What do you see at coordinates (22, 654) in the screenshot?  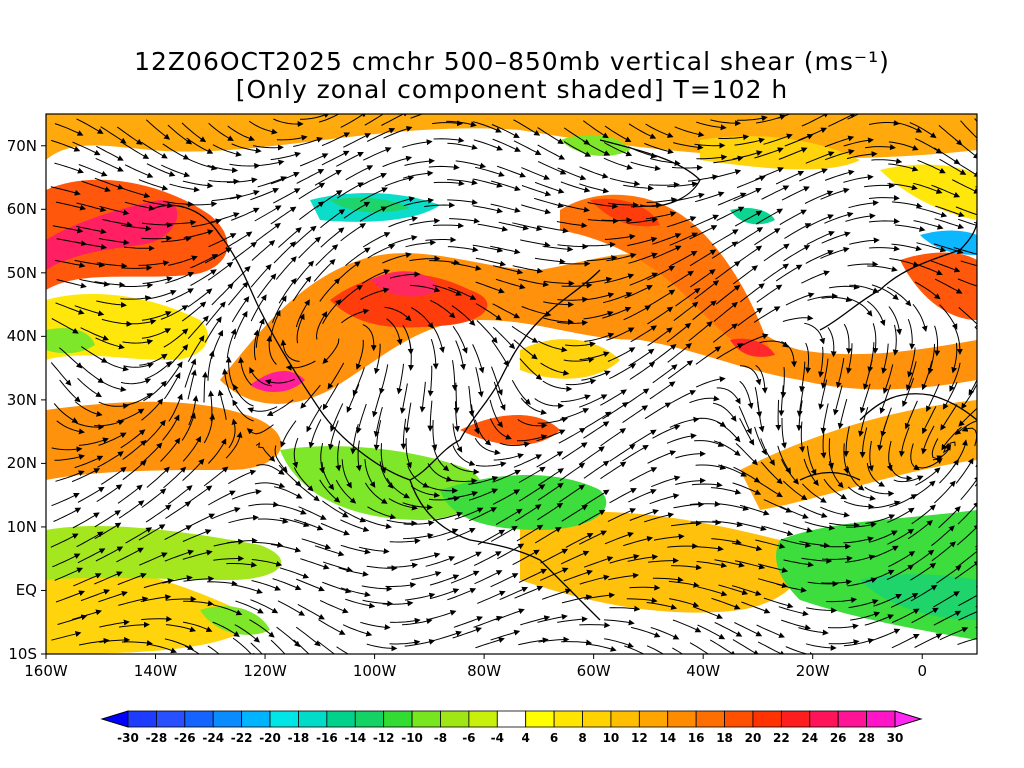 I see `latitude-label: 10S` at bounding box center [22, 654].